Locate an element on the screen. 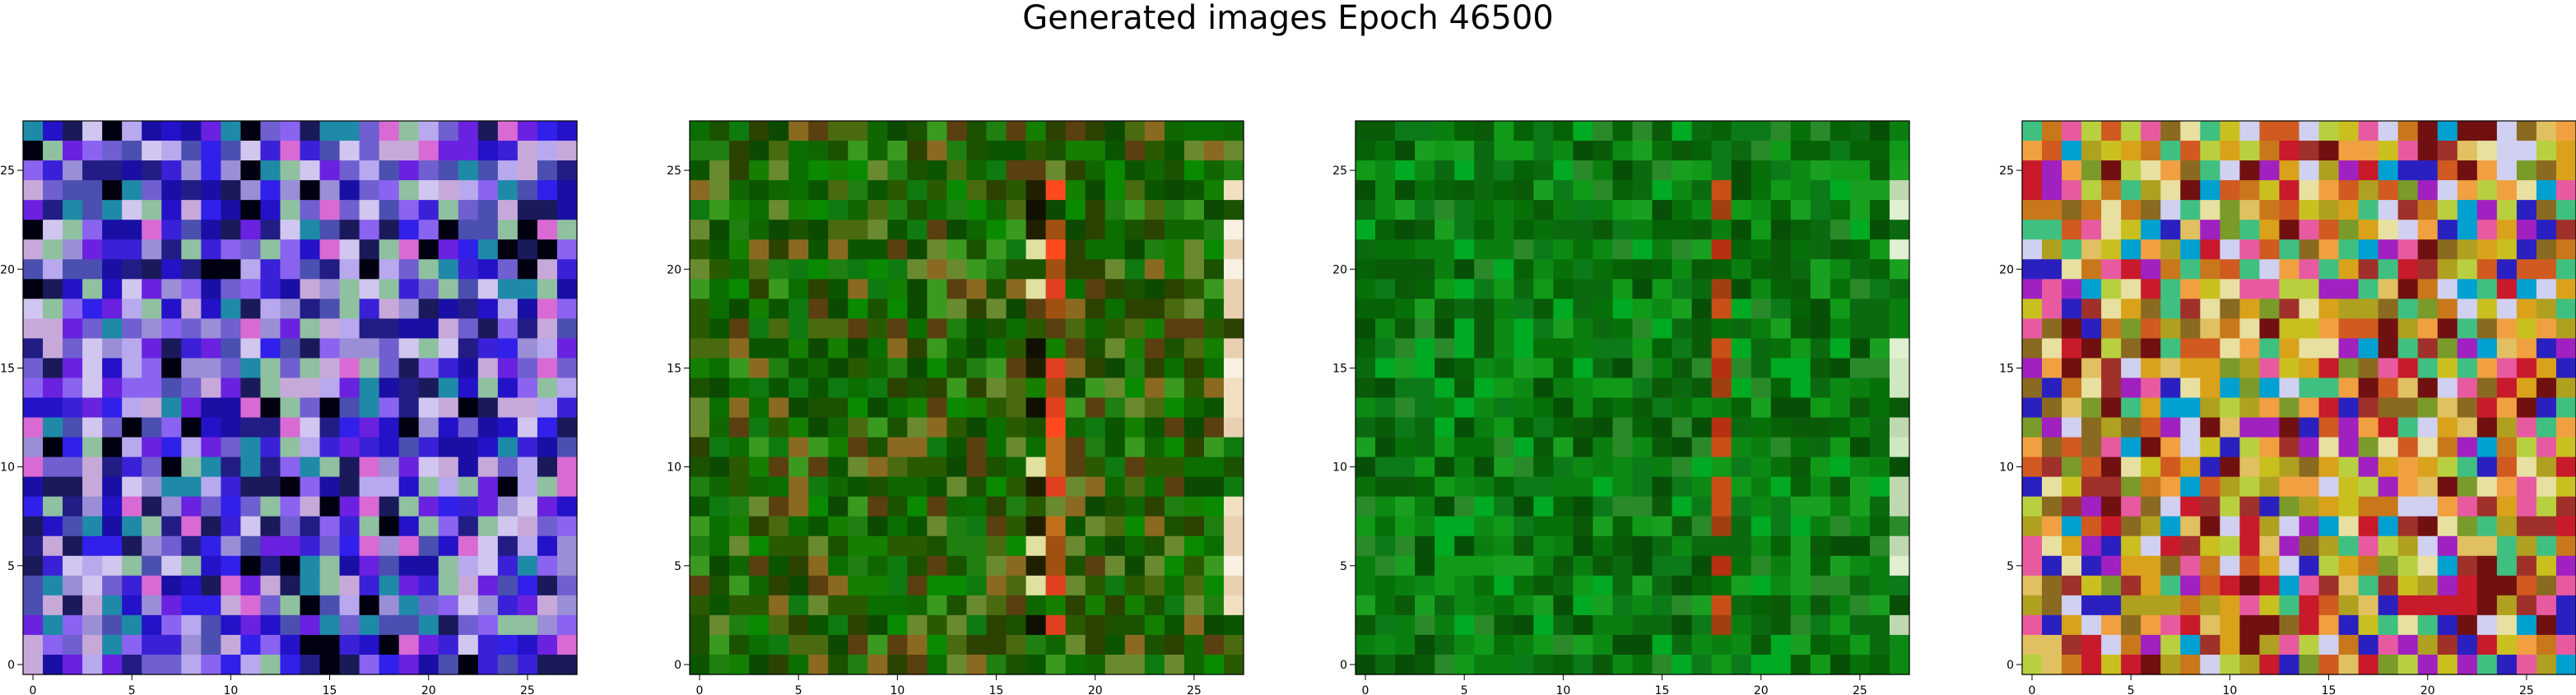 Image resolution: width=2576 pixels, height=695 pixels. x-tick-label: 10 is located at coordinates (230, 689).